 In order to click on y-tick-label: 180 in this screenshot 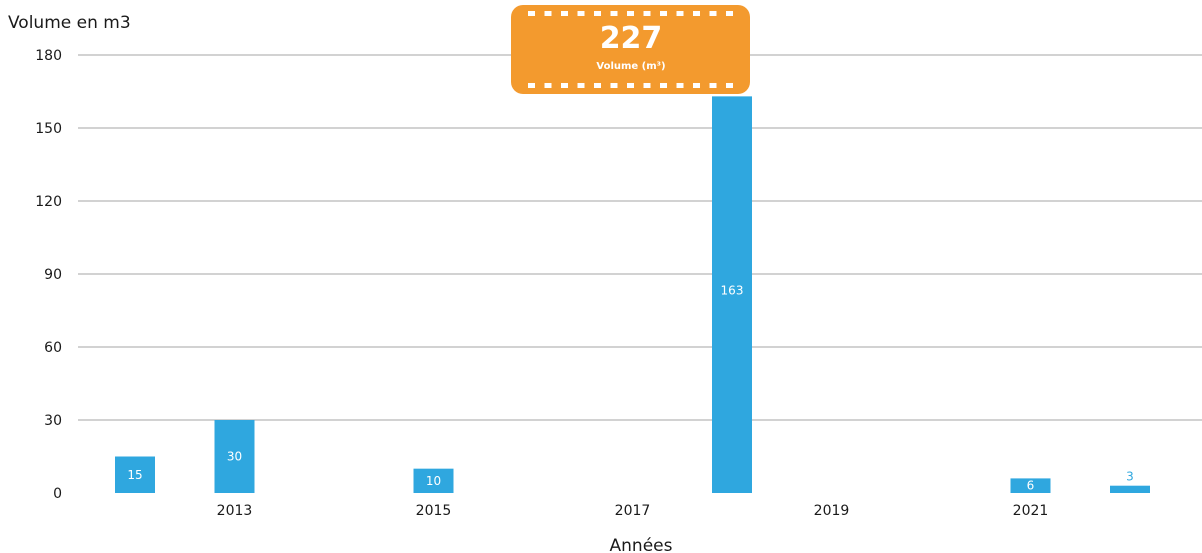, I will do `click(48, 56)`.